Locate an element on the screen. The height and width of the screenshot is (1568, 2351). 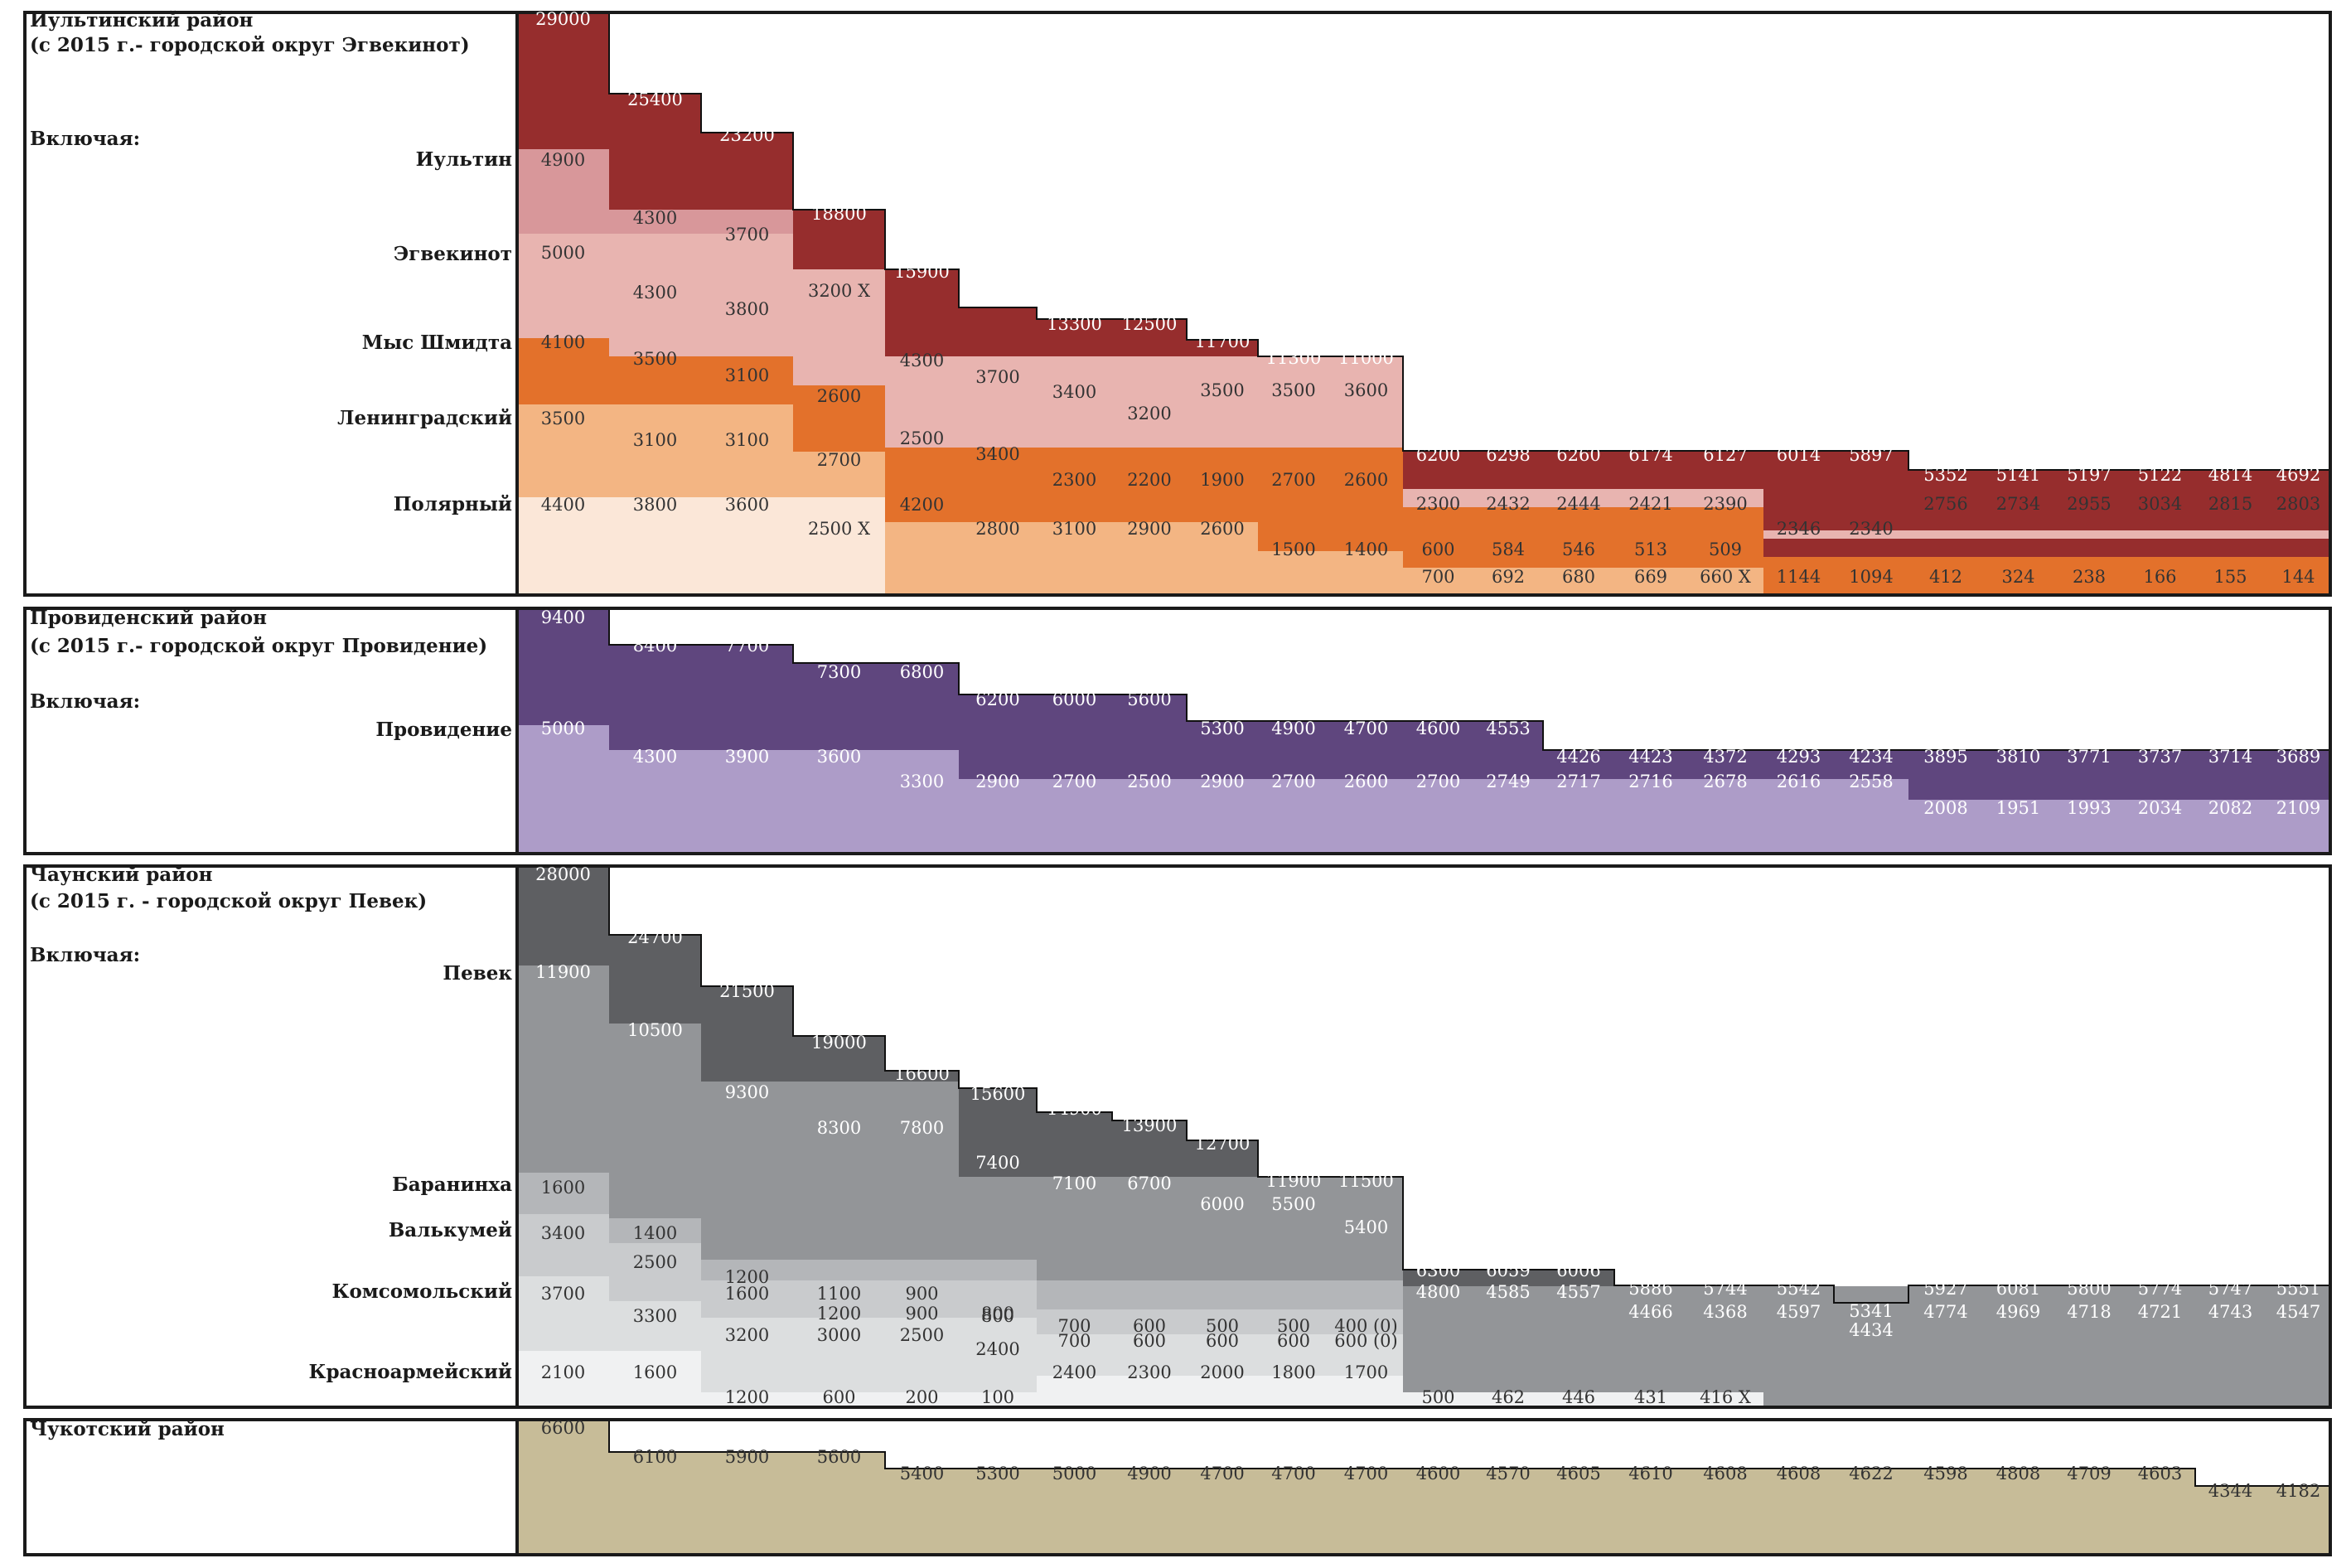
chaun-total-value: 12700 is located at coordinates (1223, 1144).